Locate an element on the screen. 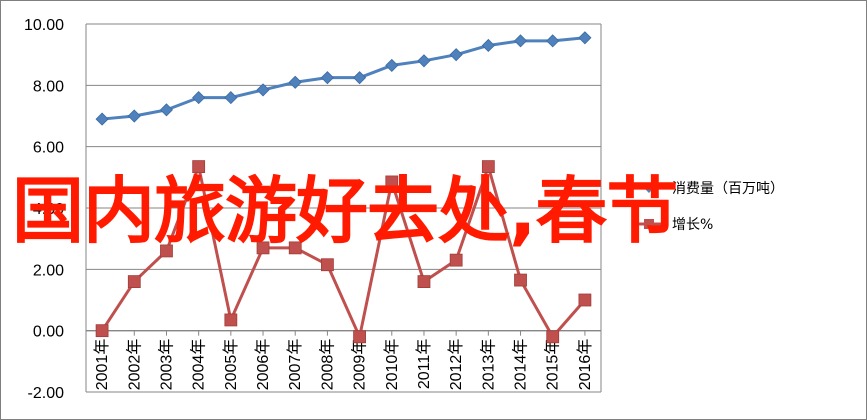  y-tick-label: 6.00 is located at coordinates (48, 148).